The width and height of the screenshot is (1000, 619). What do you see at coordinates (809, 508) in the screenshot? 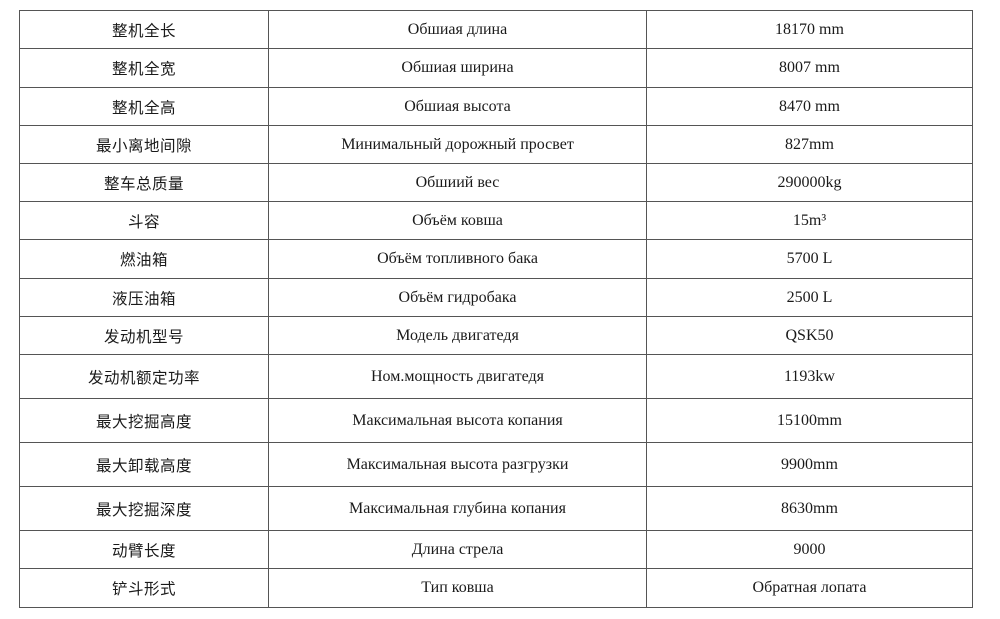
I see `param-value: 8630mm` at bounding box center [809, 508].